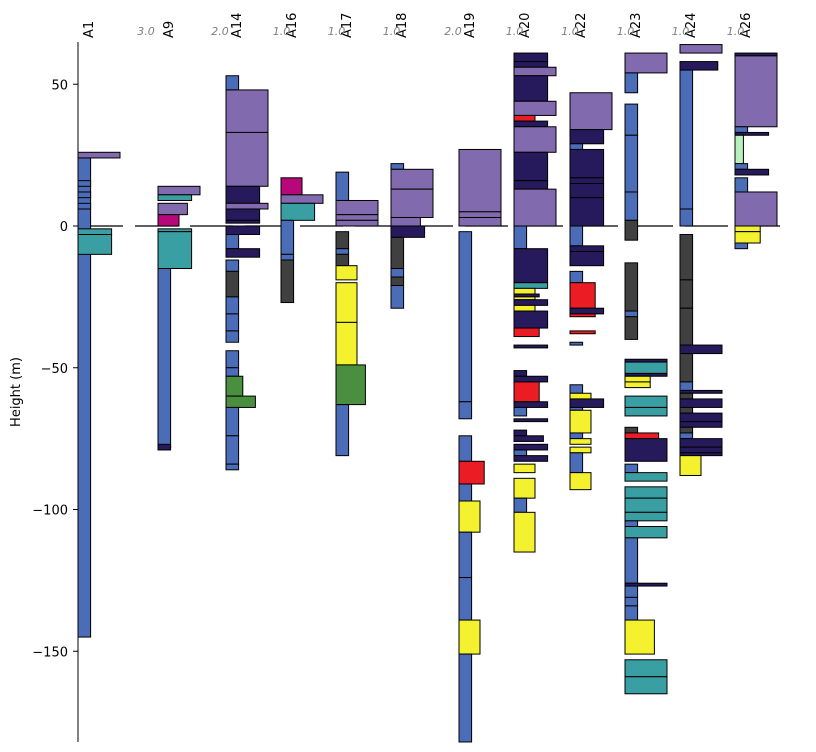  What do you see at coordinates (247, 242) in the screenshot?
I see `column-a14: A14` at bounding box center [247, 242].